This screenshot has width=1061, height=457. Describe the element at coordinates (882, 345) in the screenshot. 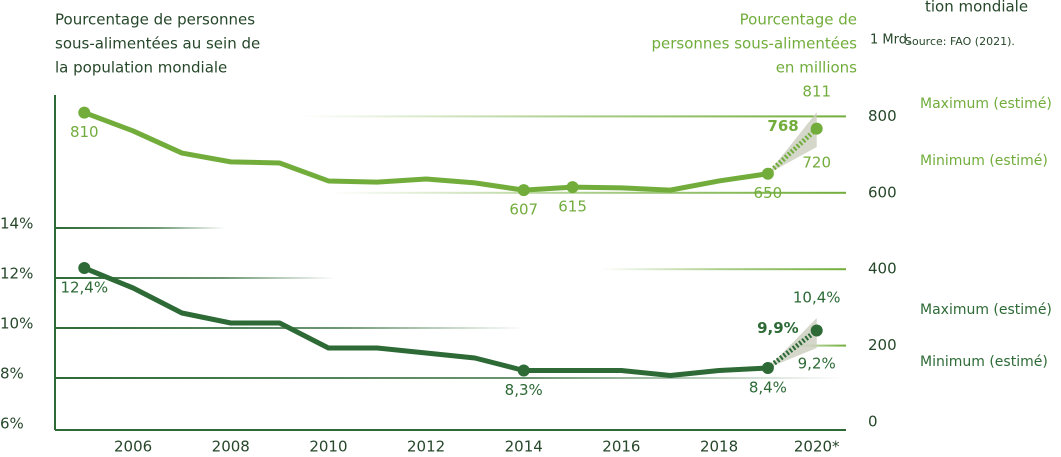

I see `y2-tick-label: 200` at that location.